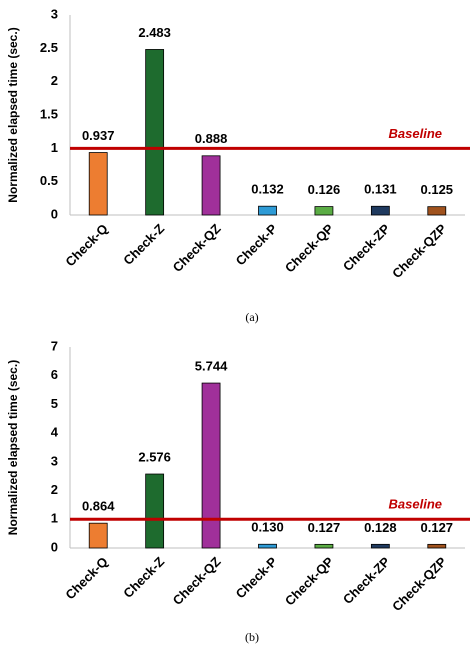 Image resolution: width=474 pixels, height=651 pixels. I want to click on value-label: 0.125, so click(437, 189).